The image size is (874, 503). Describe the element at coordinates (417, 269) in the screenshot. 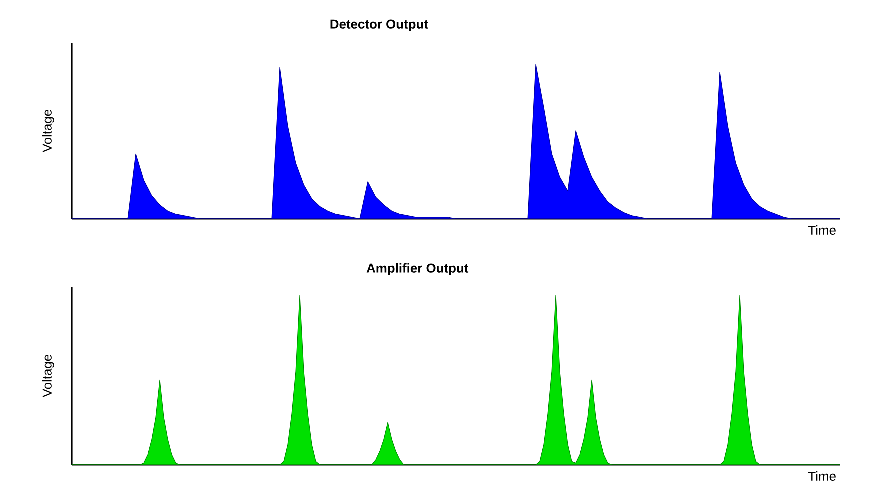

I see `chart-title: Amplifier Output` at that location.